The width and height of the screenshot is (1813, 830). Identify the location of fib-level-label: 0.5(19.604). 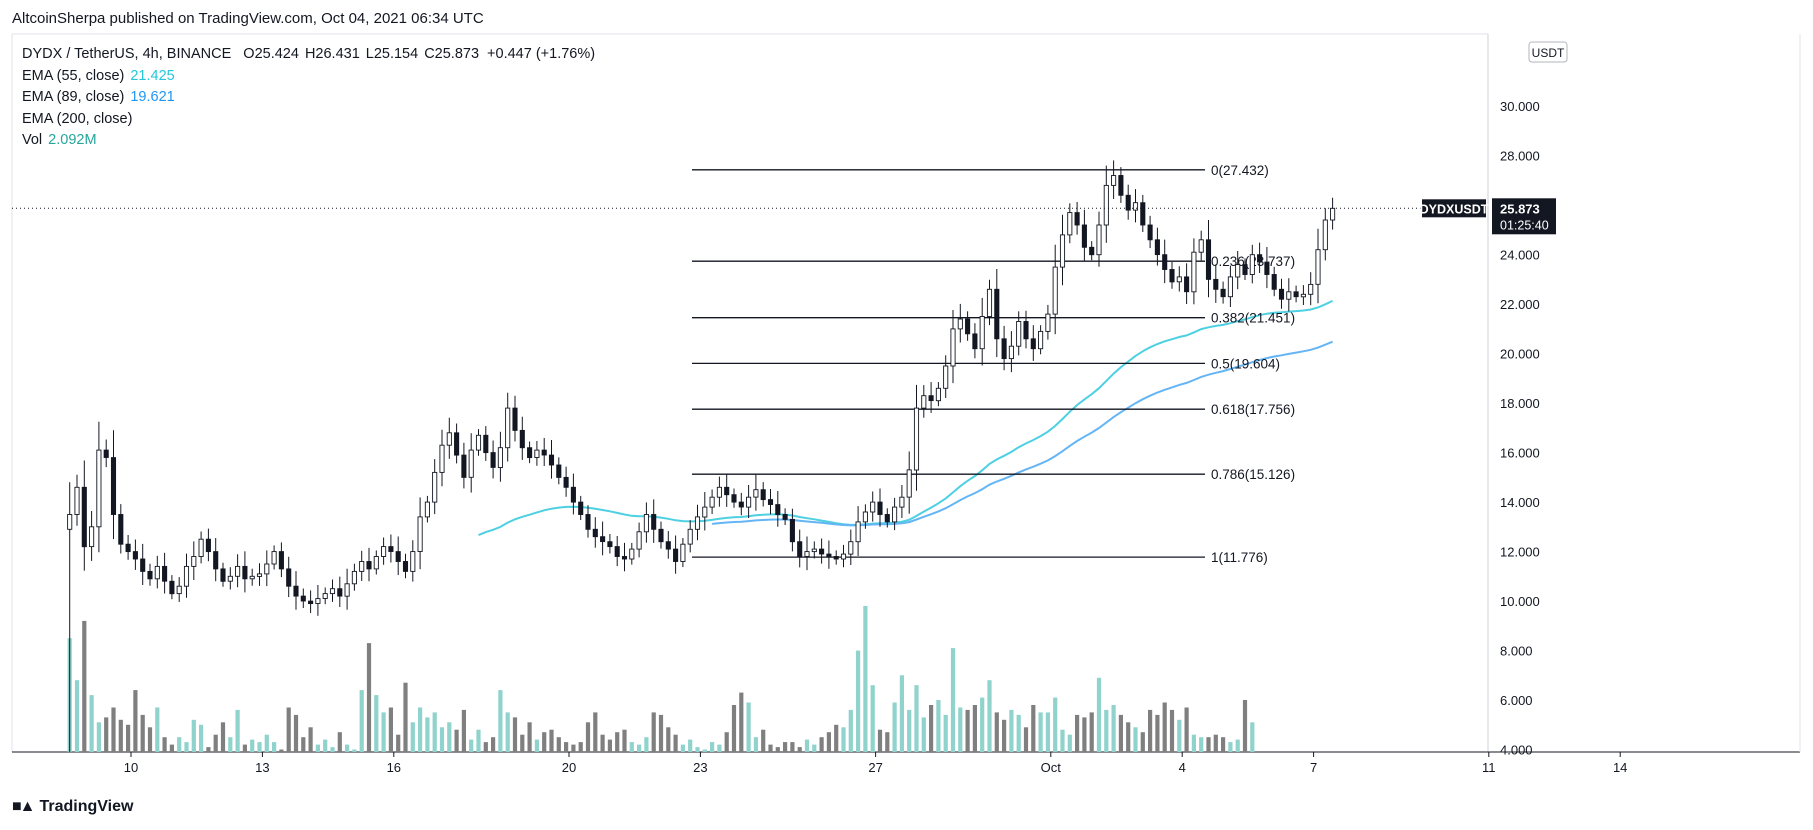
(1245, 363).